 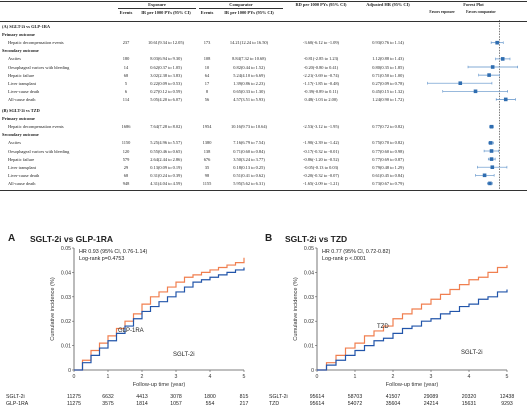 What do you see at coordinates (126, 59) in the screenshot?
I see `row-exposure-events: 180` at bounding box center [126, 59].